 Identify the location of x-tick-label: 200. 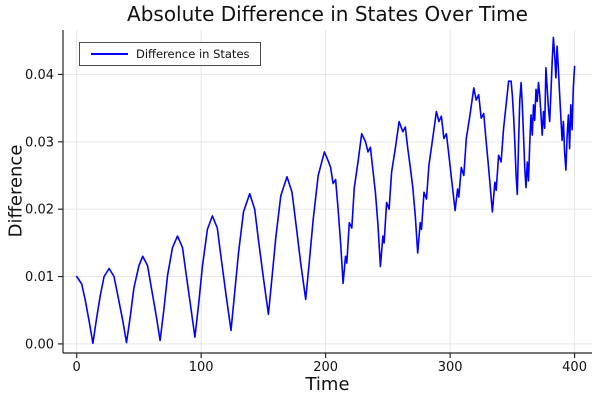
(325, 367).